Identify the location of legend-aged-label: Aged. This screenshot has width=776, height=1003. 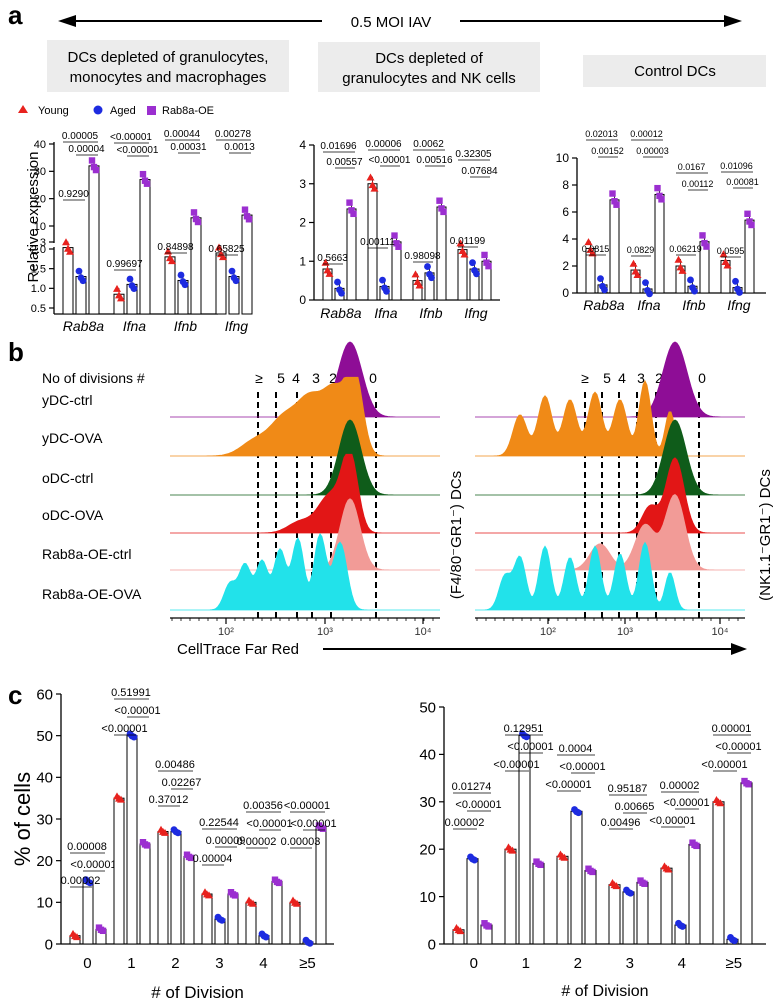
(123, 111).